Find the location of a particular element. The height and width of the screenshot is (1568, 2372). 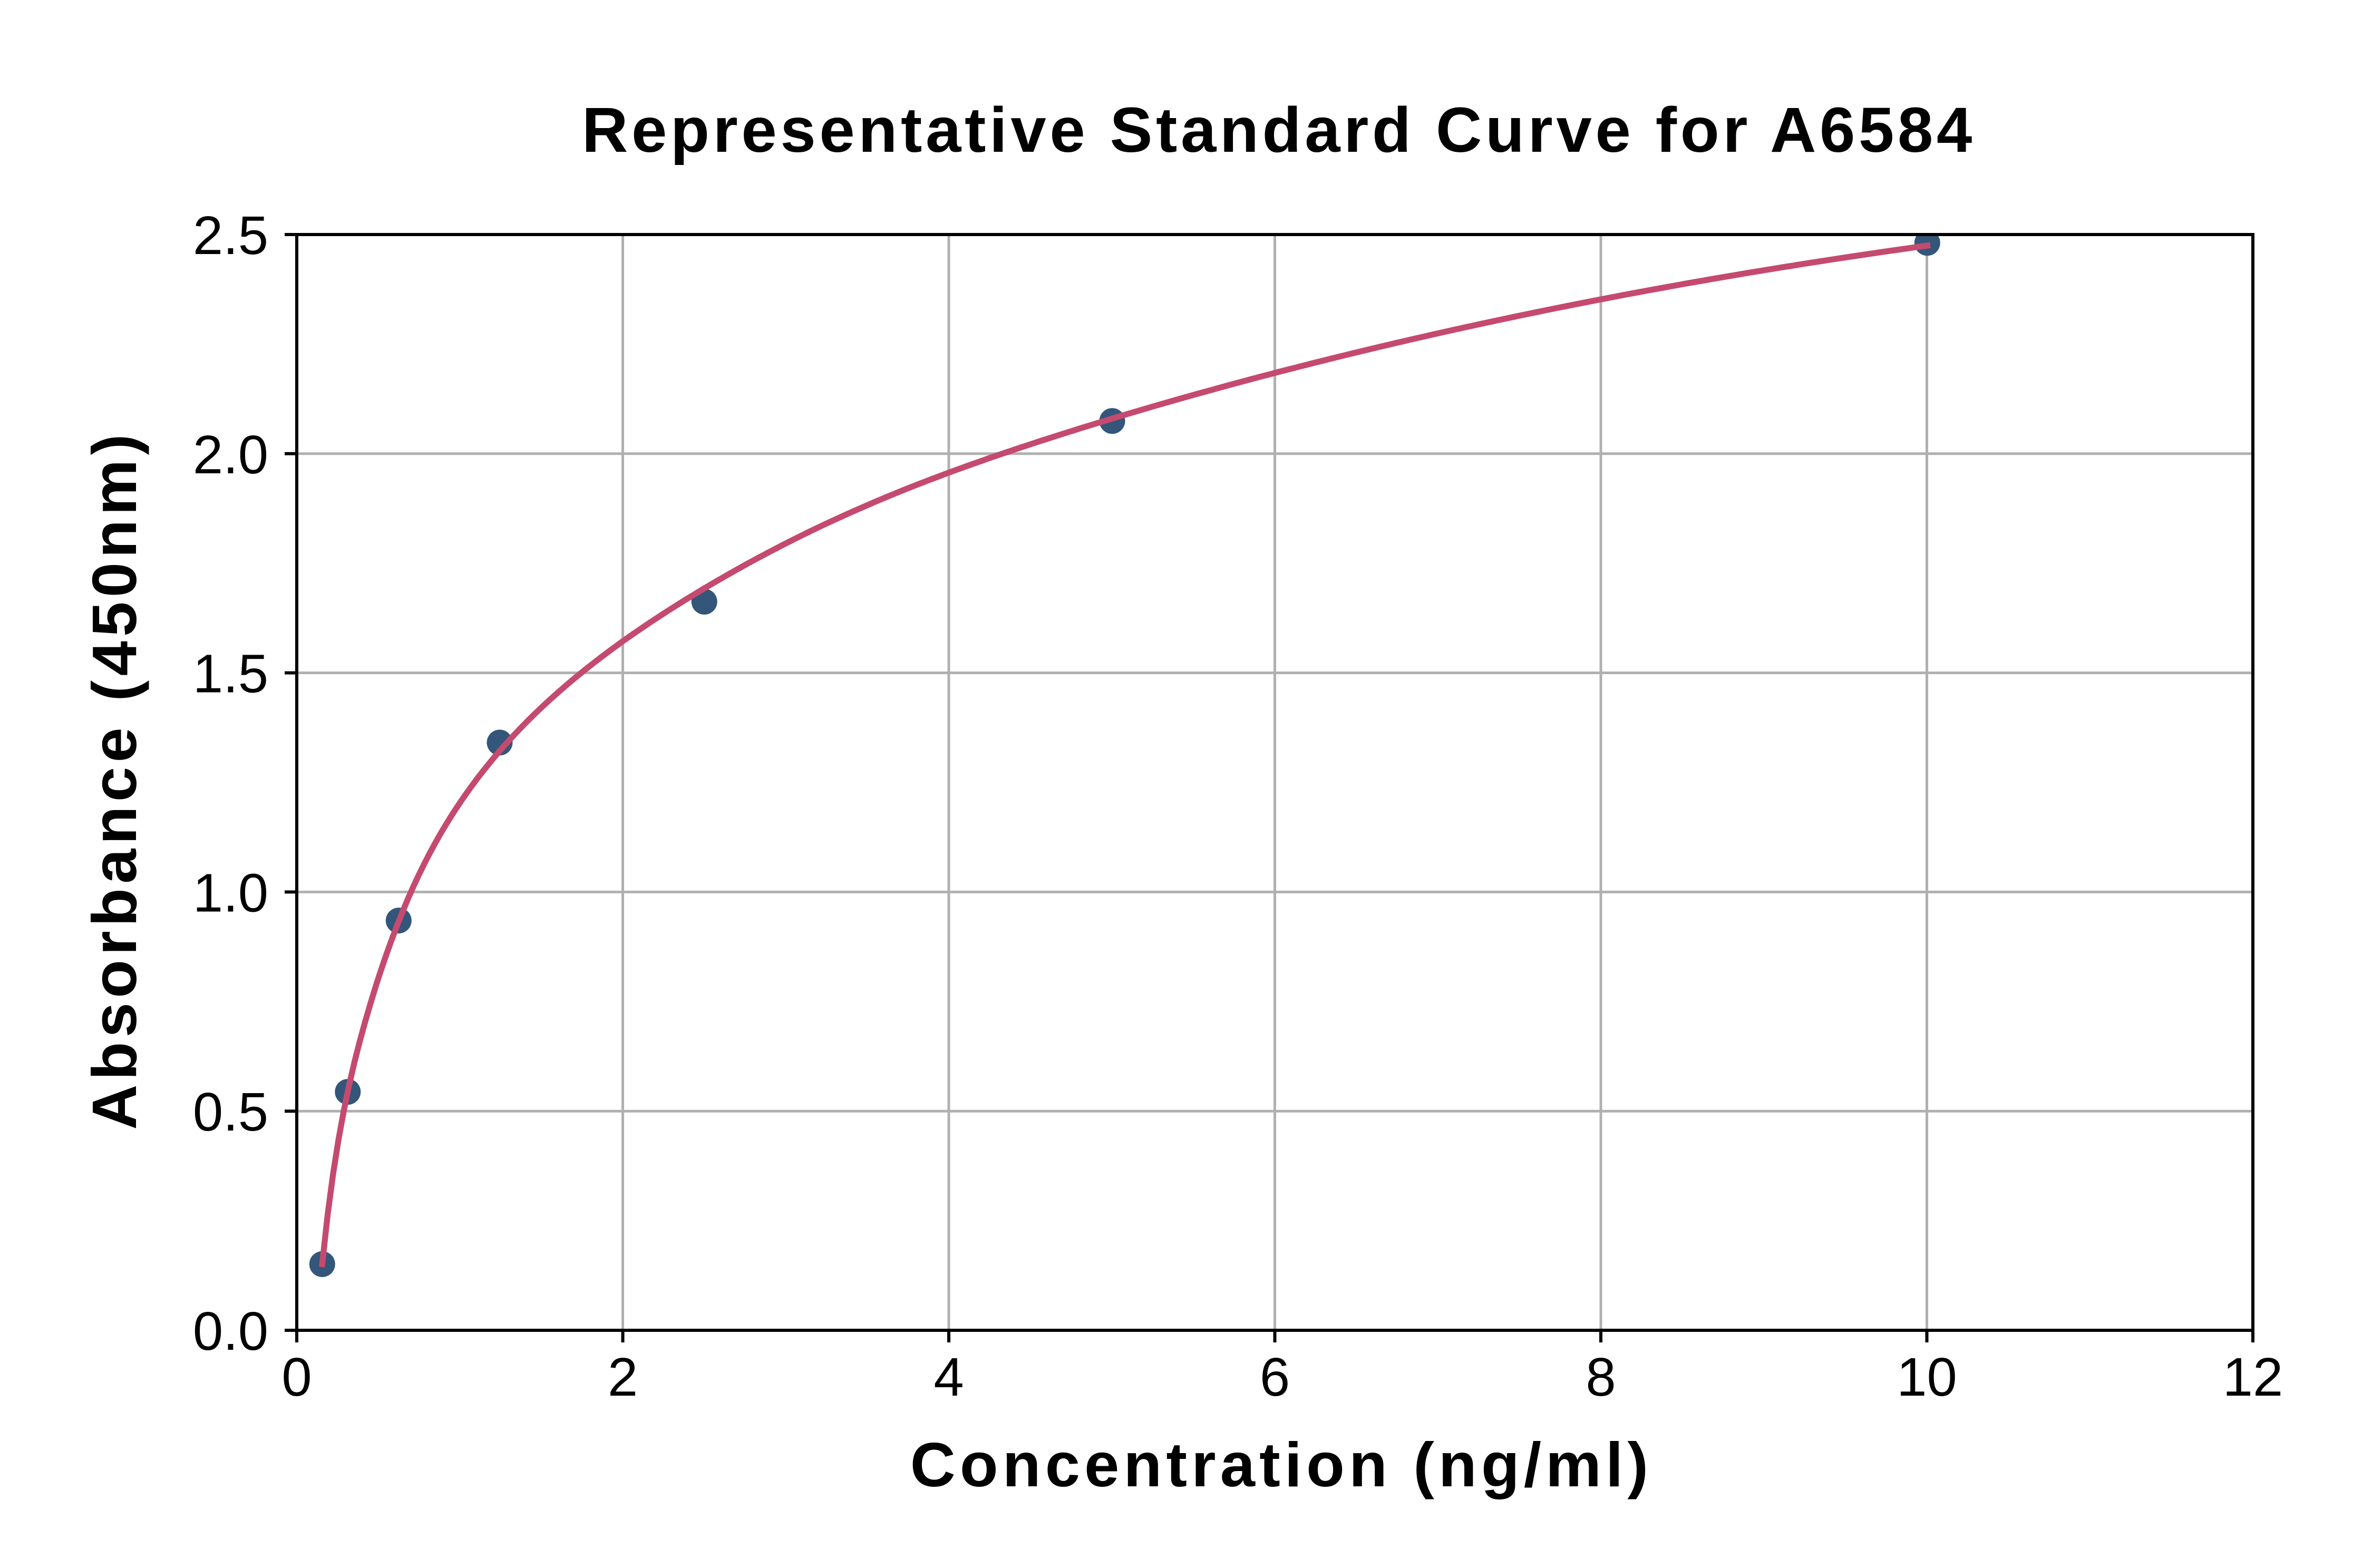

svg-text: 10 is located at coordinates (1927, 1377).